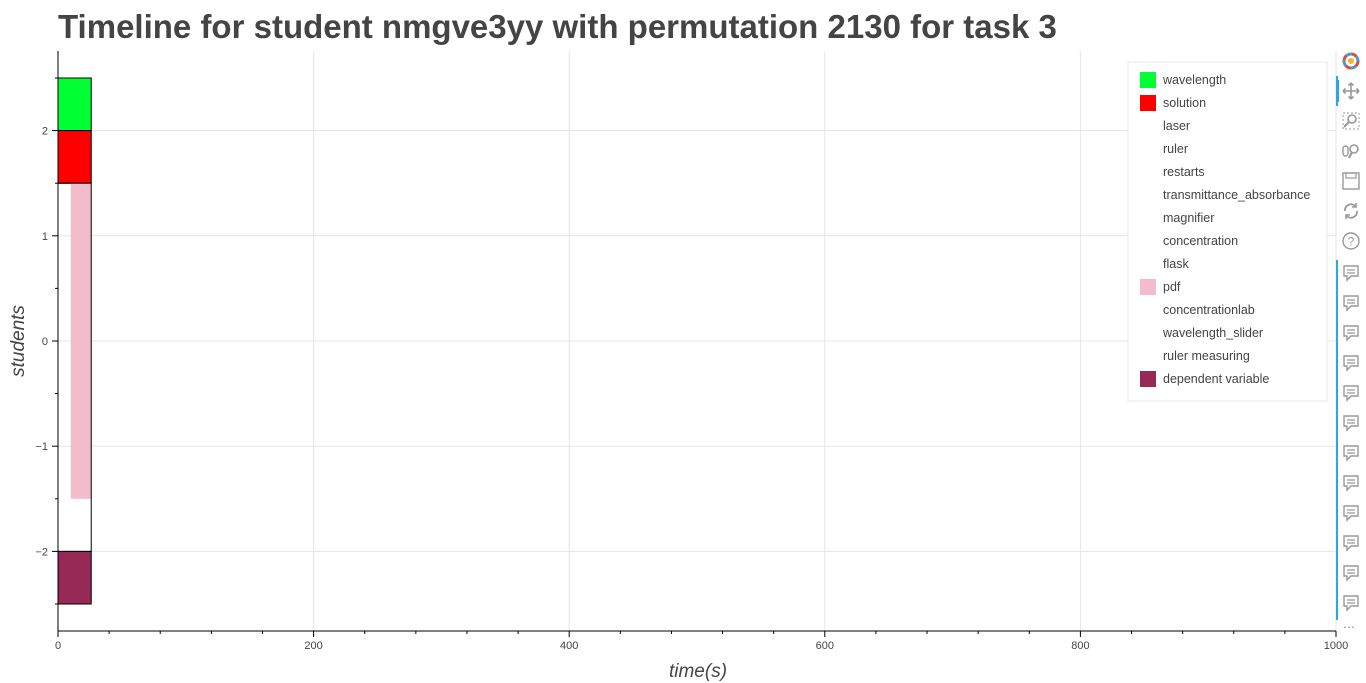  What do you see at coordinates (45, 342) in the screenshot?
I see `y-tick-label: 0` at bounding box center [45, 342].